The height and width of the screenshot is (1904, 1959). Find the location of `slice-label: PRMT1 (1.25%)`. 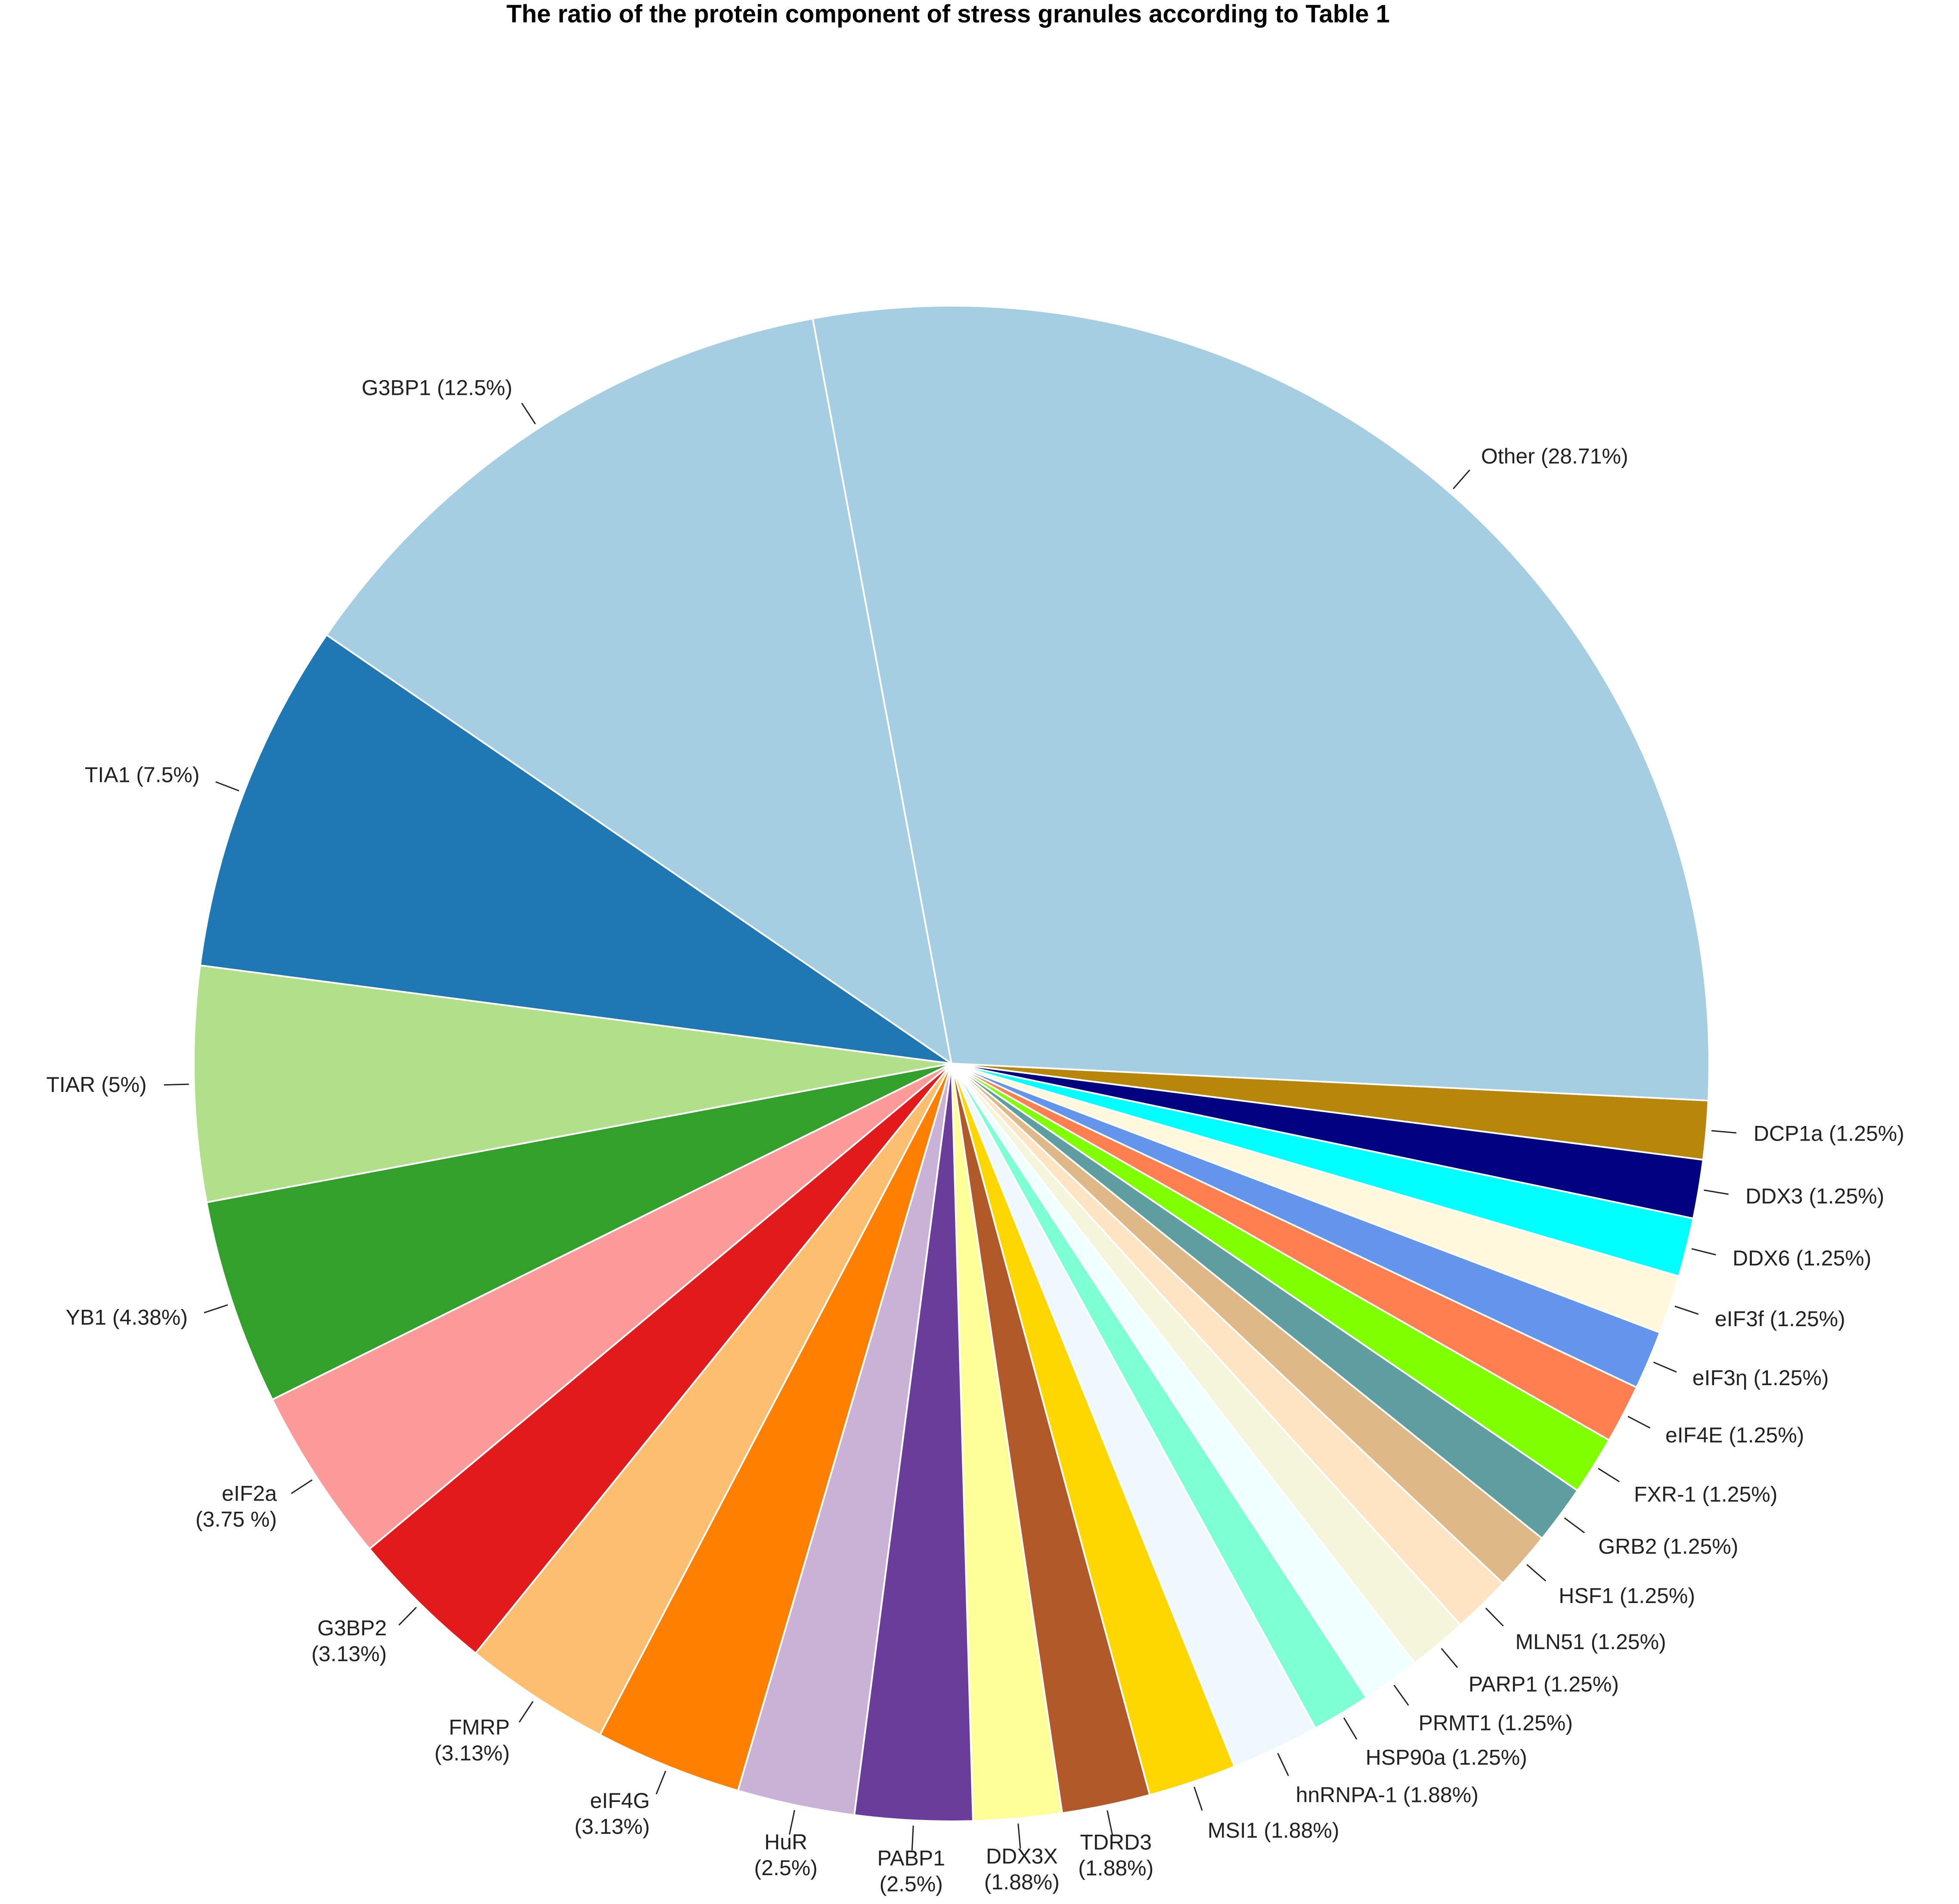

slice-label: PRMT1 (1.25%) is located at coordinates (1496, 1723).